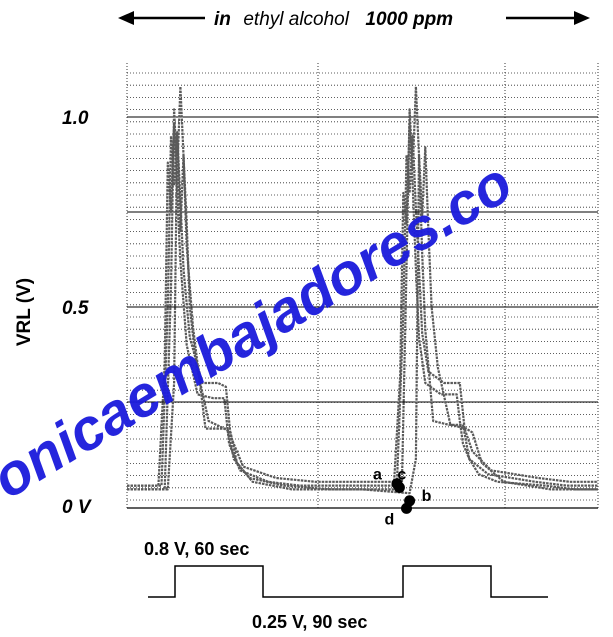 Image resolution: width=613 pixels, height=637 pixels. Describe the element at coordinates (427, 496) in the screenshot. I see `point-label-b: b` at that location.